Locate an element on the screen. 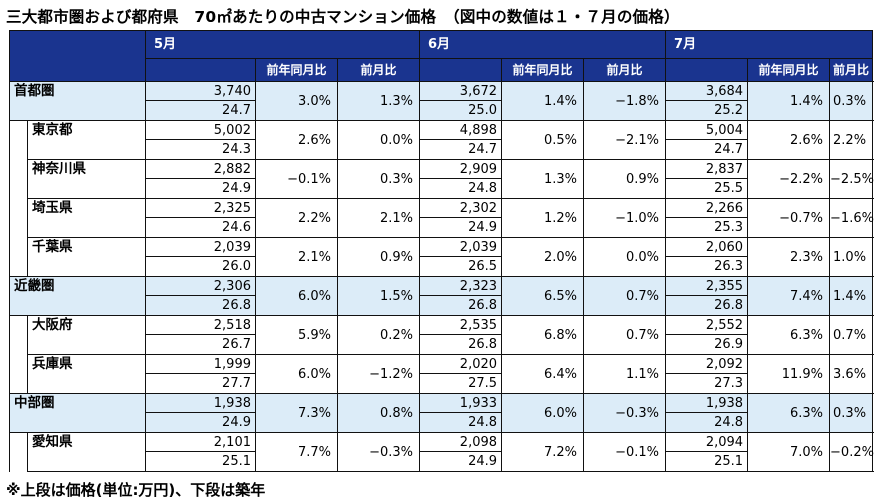  prefecture-label: 大阪府 is located at coordinates (86, 335).